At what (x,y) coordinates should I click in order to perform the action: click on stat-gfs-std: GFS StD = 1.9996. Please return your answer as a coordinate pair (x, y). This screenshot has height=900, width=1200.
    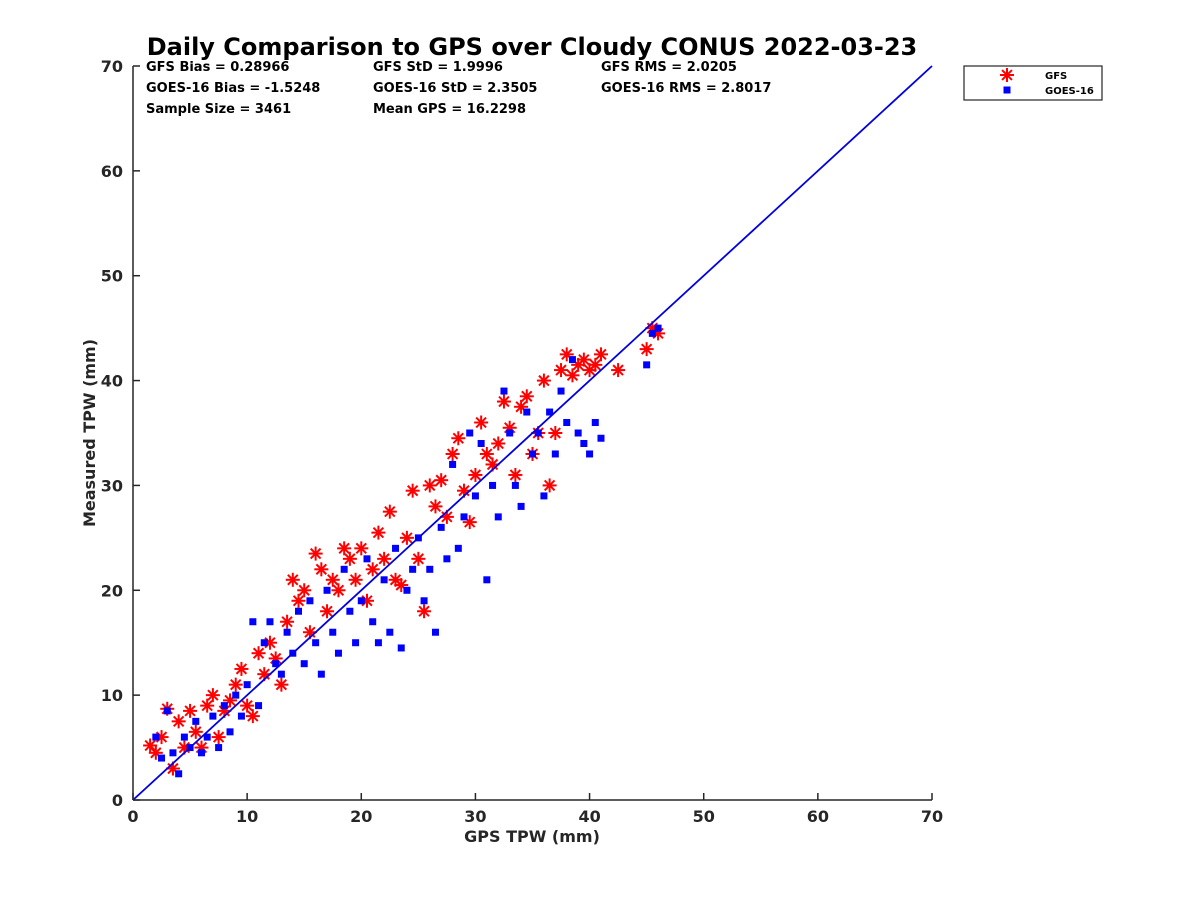
    Looking at the image, I should click on (438, 67).